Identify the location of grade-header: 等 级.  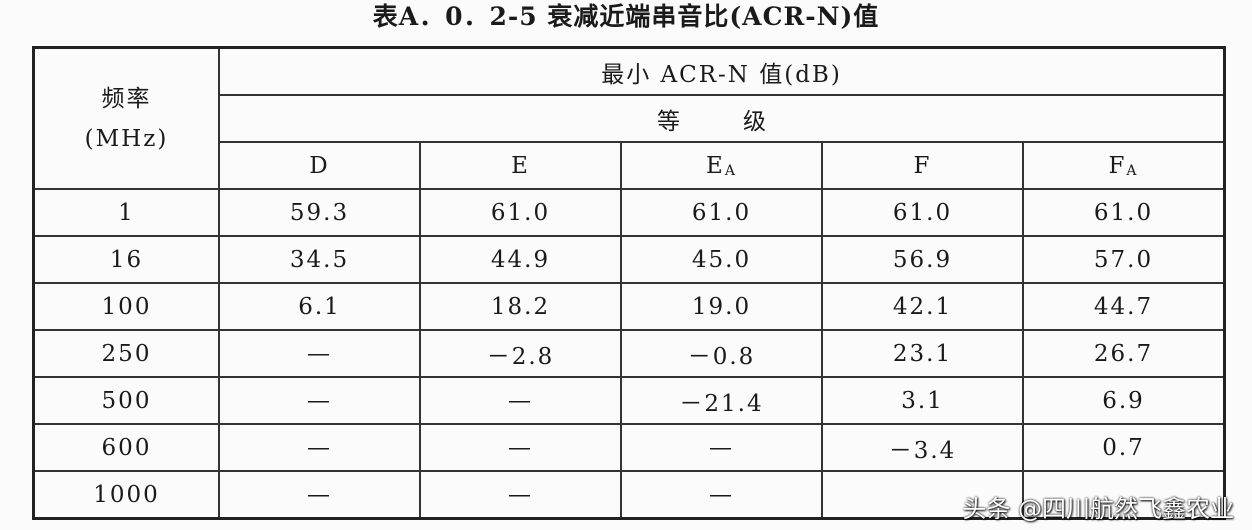
(722, 118).